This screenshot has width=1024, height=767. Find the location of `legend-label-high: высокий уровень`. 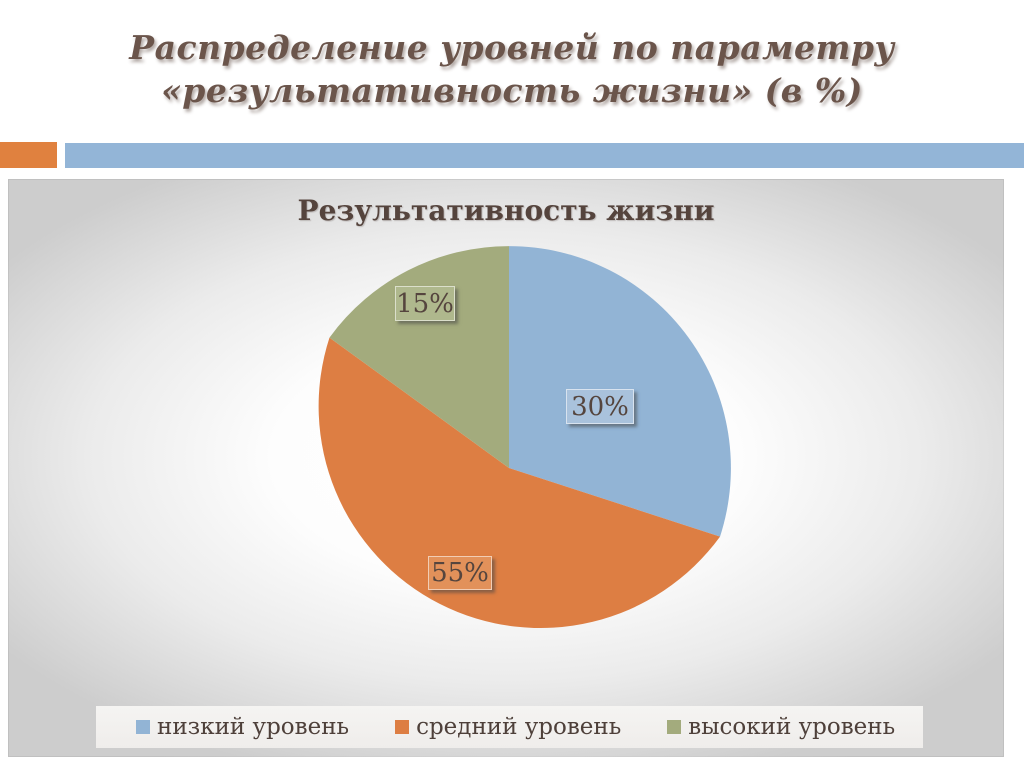

legend-label-high: высокий уровень is located at coordinates (792, 727).